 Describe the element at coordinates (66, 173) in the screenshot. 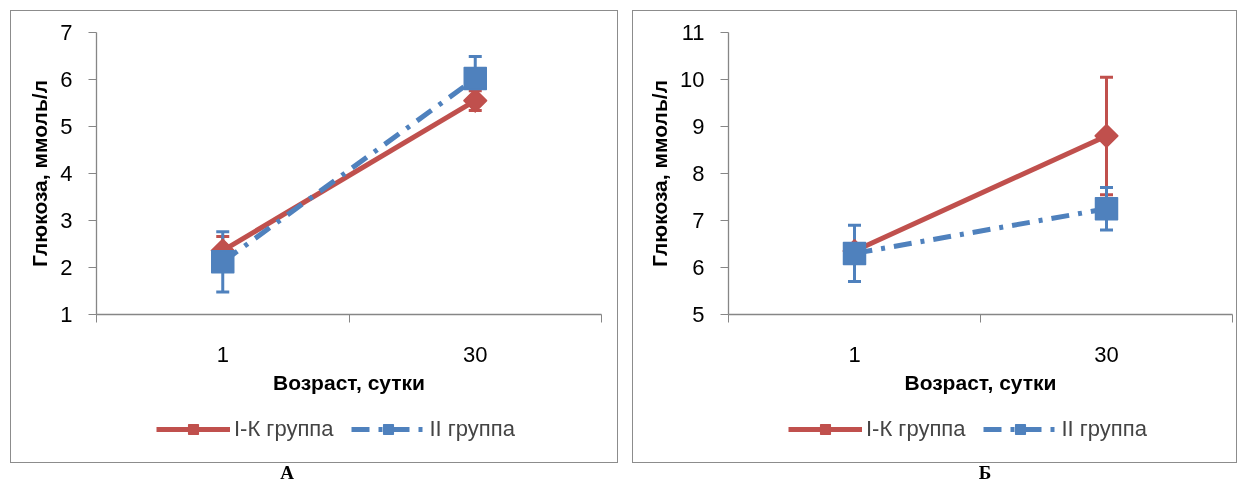

I see `y-tick-label: 4` at that location.